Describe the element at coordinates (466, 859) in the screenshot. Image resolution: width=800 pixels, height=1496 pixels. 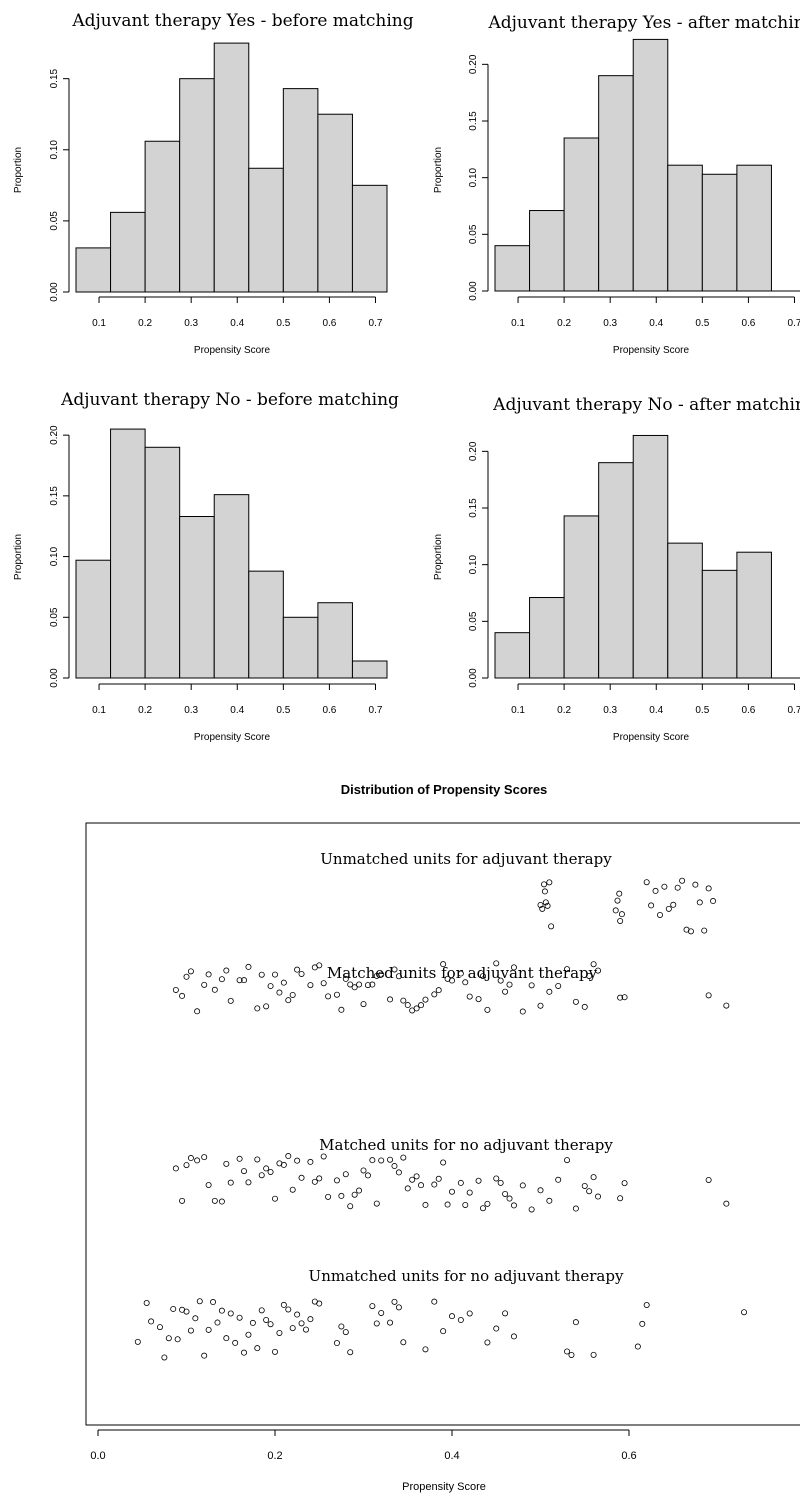
I see `group-label-unmatched-adj: Unmatched units for adjuvant therapy` at that location.